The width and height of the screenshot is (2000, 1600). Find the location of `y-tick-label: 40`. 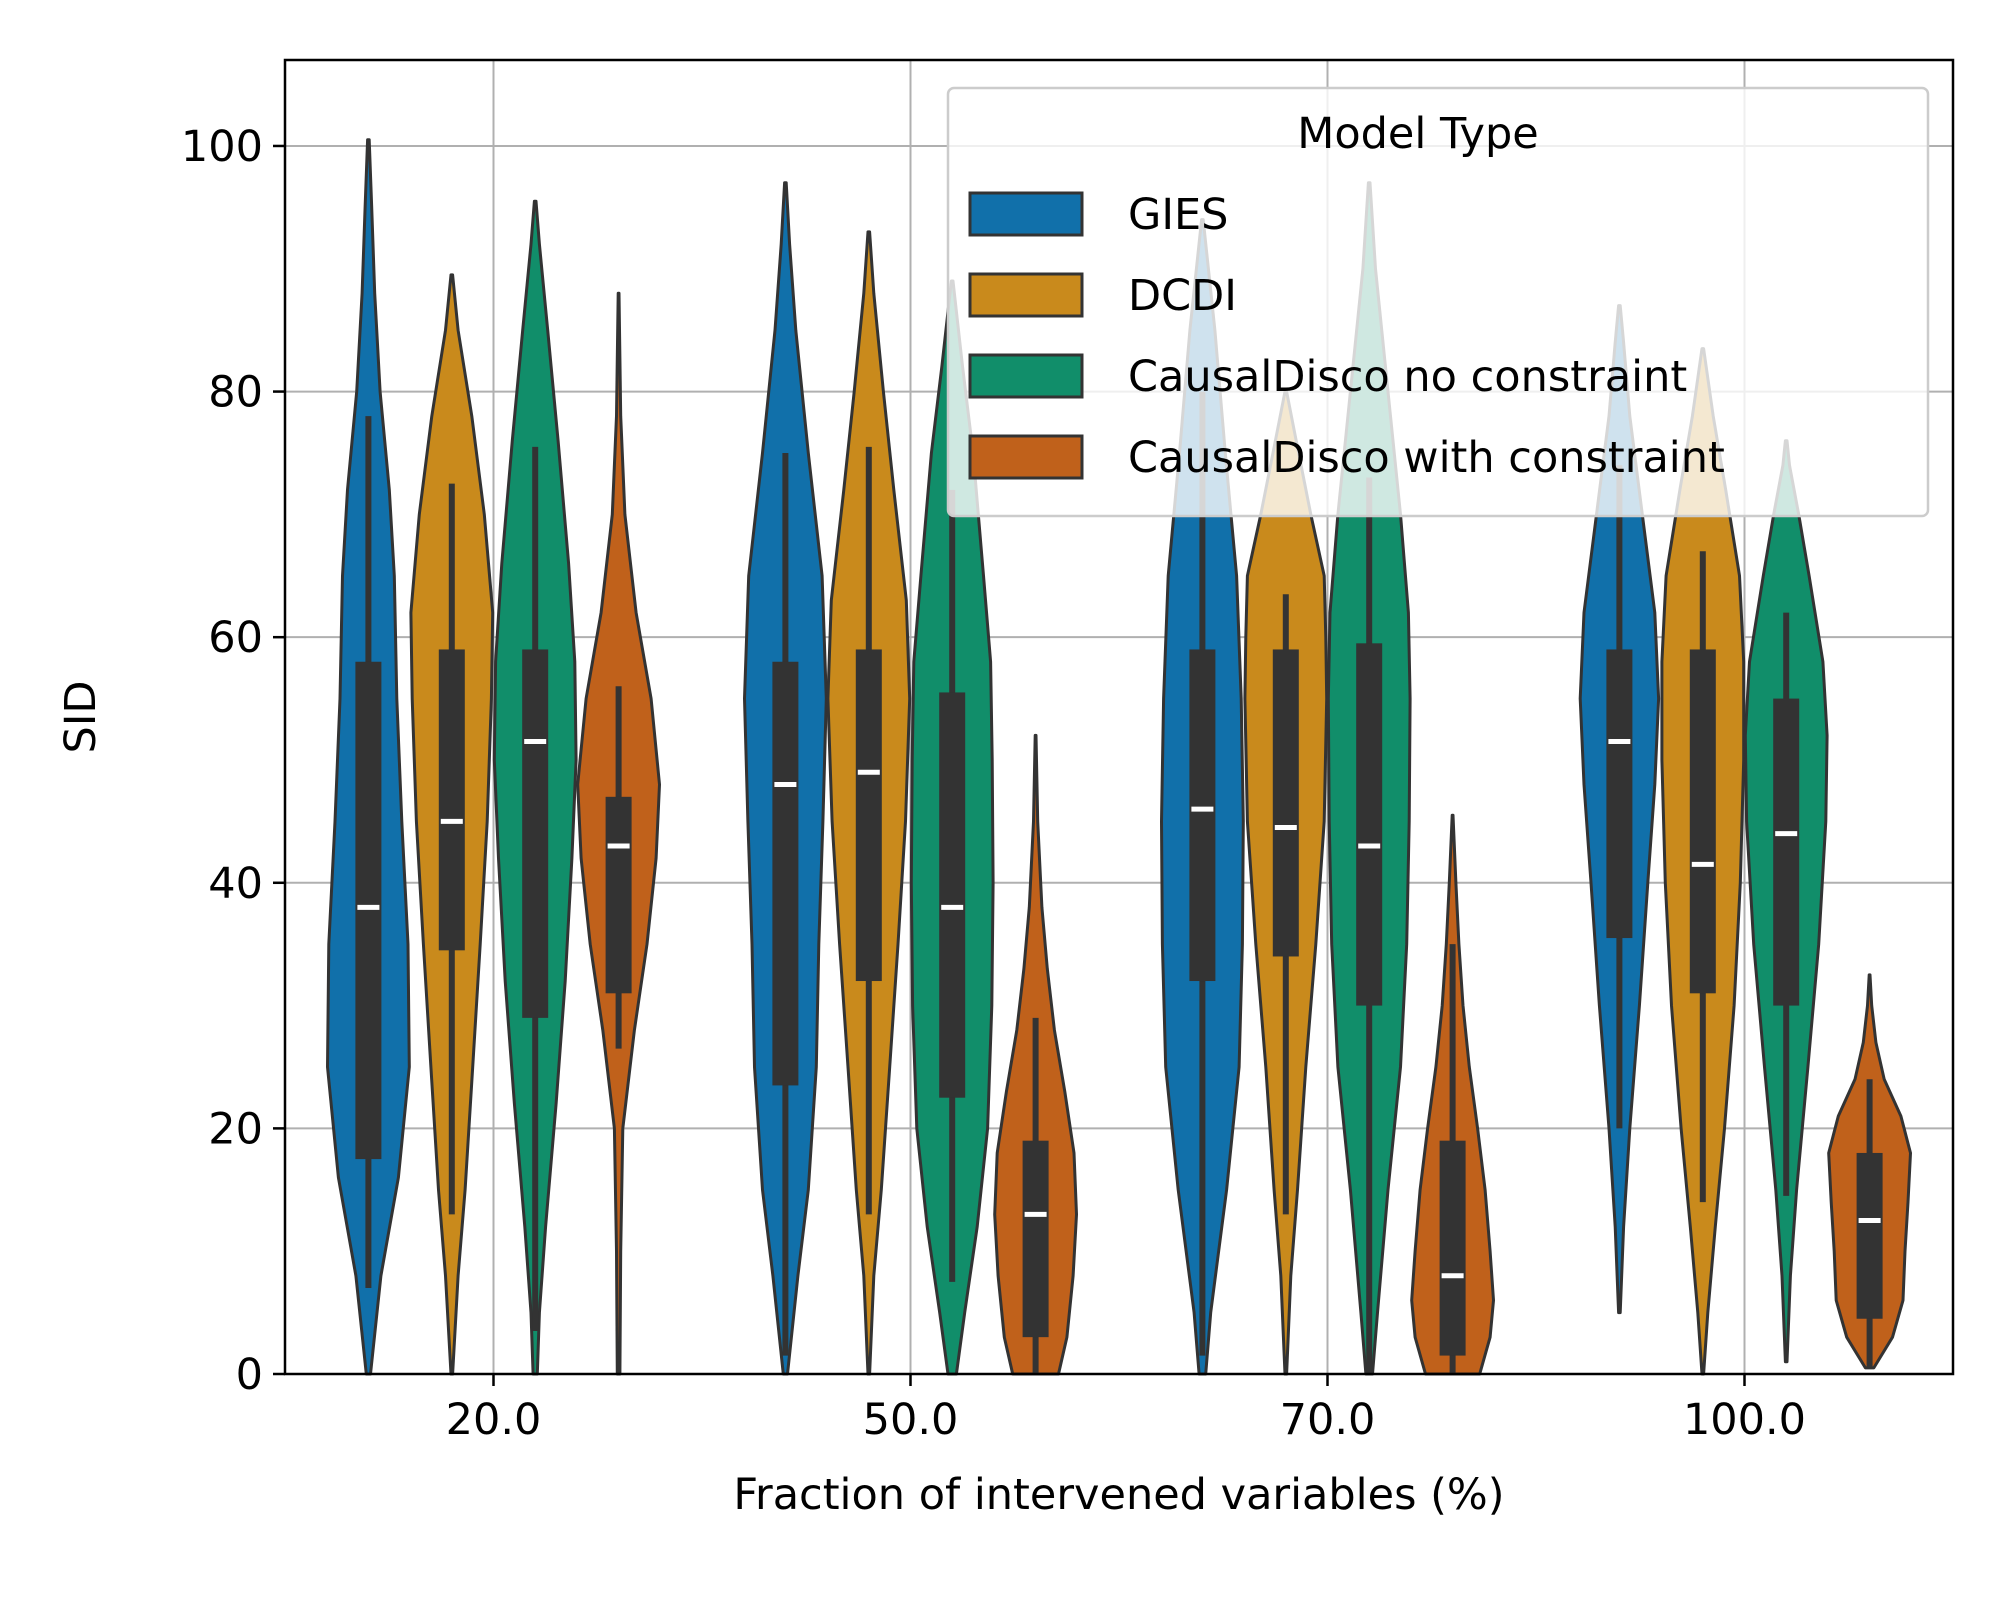

y-tick-label: 40 is located at coordinates (235, 884).